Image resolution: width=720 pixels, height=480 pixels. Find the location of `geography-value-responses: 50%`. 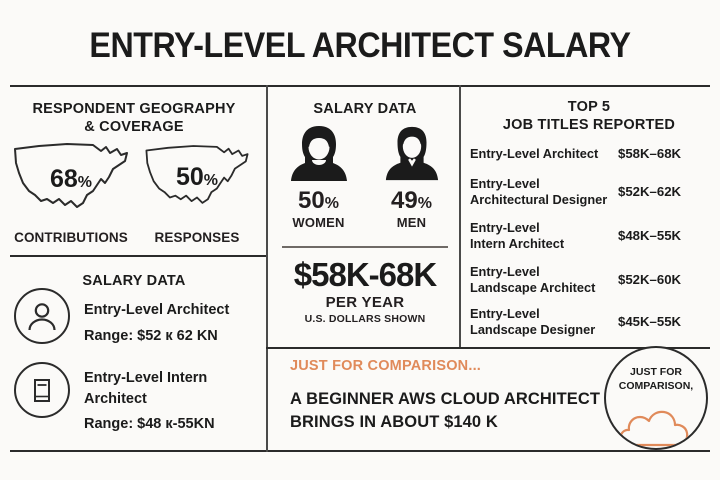

geography-value-responses: 50% is located at coordinates (197, 177).